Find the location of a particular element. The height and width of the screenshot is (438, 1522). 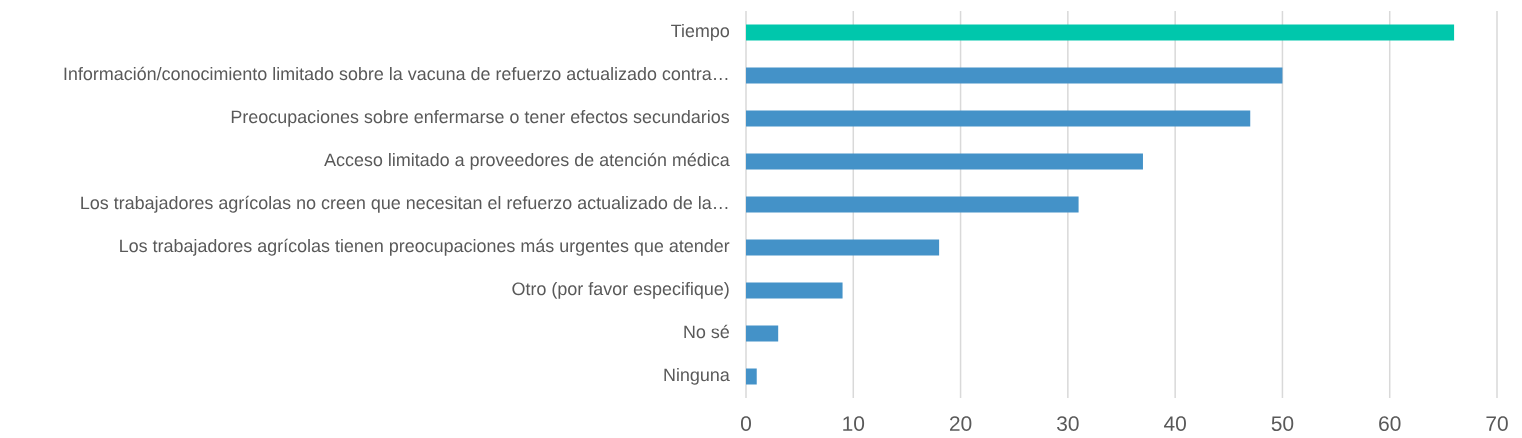

y-tick-label: Los trabajadores agrícolas tienen preocupaciones más urgentes que atender is located at coordinates (425, 247).